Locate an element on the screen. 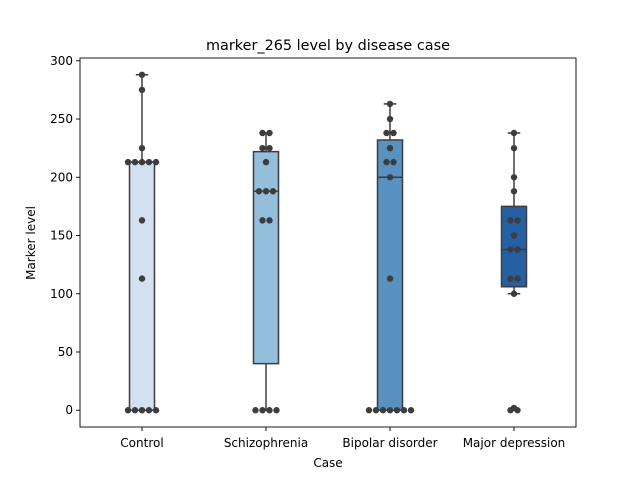 The height and width of the screenshot is (480, 640). x-tick-label: Control is located at coordinates (141, 443).